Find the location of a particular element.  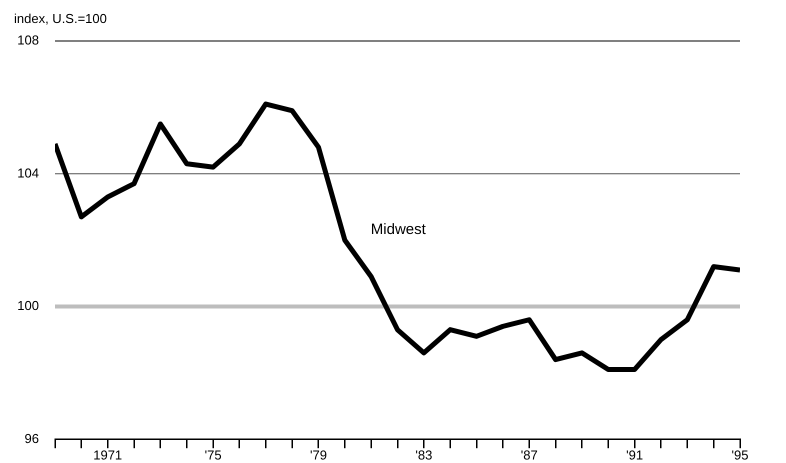

y-axis-title: index, U.S.=100 is located at coordinates (60, 18).